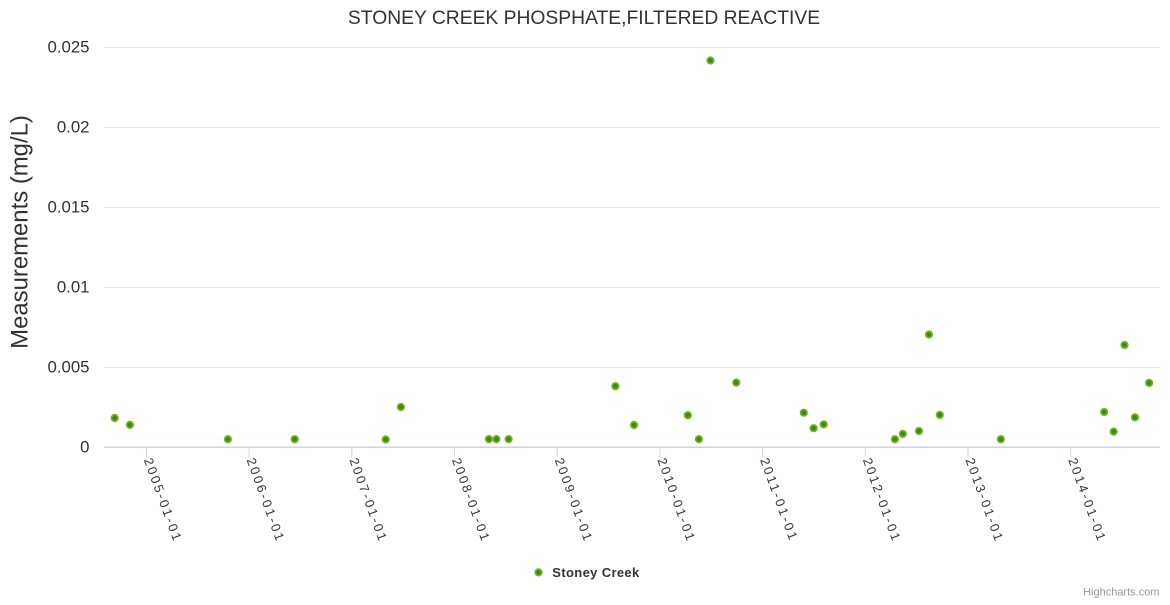 The height and width of the screenshot is (605, 1170). What do you see at coordinates (69, 47) in the screenshot?
I see `svg-text: 0.025` at bounding box center [69, 47].